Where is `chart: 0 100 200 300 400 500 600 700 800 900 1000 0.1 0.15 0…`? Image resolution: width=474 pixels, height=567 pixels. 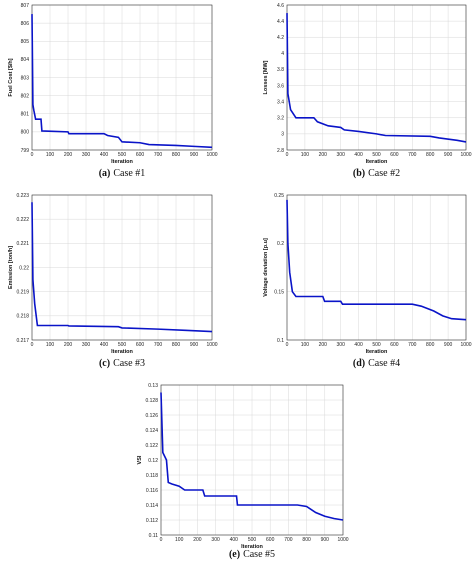
chart: 0 100 200 300 400 500 600 700 800 900 1000 0.1 0.15 0… is located at coordinates (367, 281).